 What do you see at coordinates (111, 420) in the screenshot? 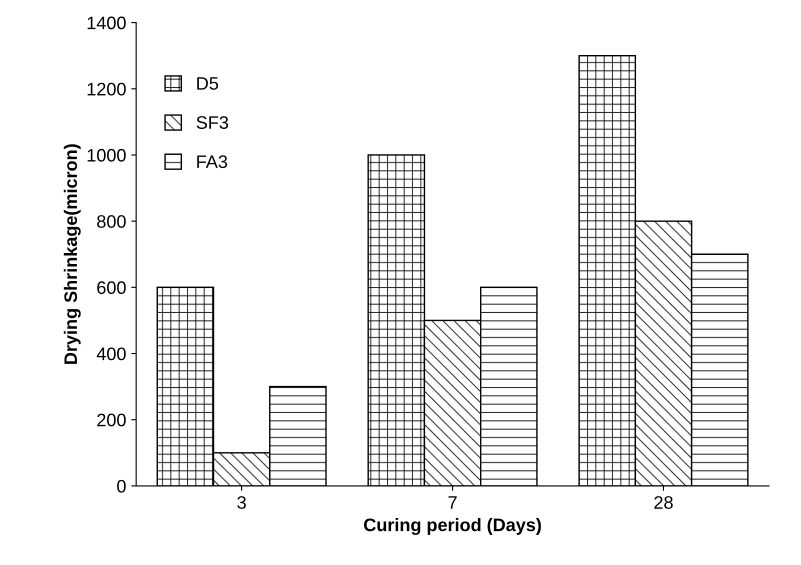
I see `y-tick-label: 200` at bounding box center [111, 420].